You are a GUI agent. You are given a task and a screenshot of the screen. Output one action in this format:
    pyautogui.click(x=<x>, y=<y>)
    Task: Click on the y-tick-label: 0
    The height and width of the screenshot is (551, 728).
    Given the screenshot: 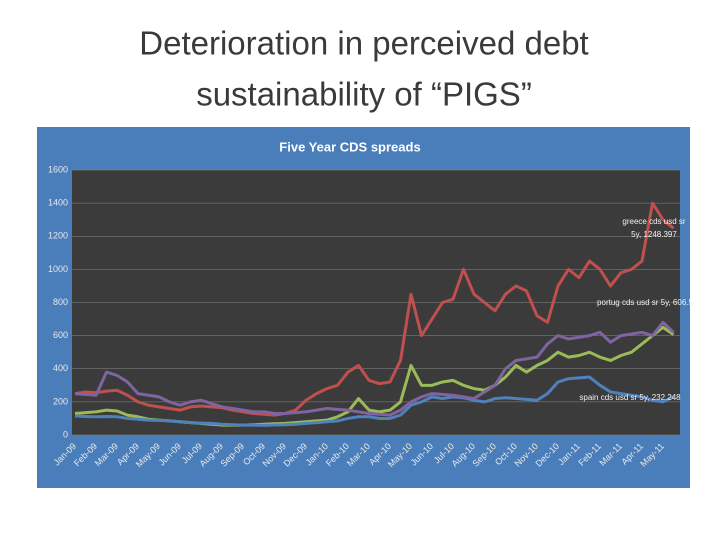 What is the action you would take?
    pyautogui.click(x=65, y=434)
    